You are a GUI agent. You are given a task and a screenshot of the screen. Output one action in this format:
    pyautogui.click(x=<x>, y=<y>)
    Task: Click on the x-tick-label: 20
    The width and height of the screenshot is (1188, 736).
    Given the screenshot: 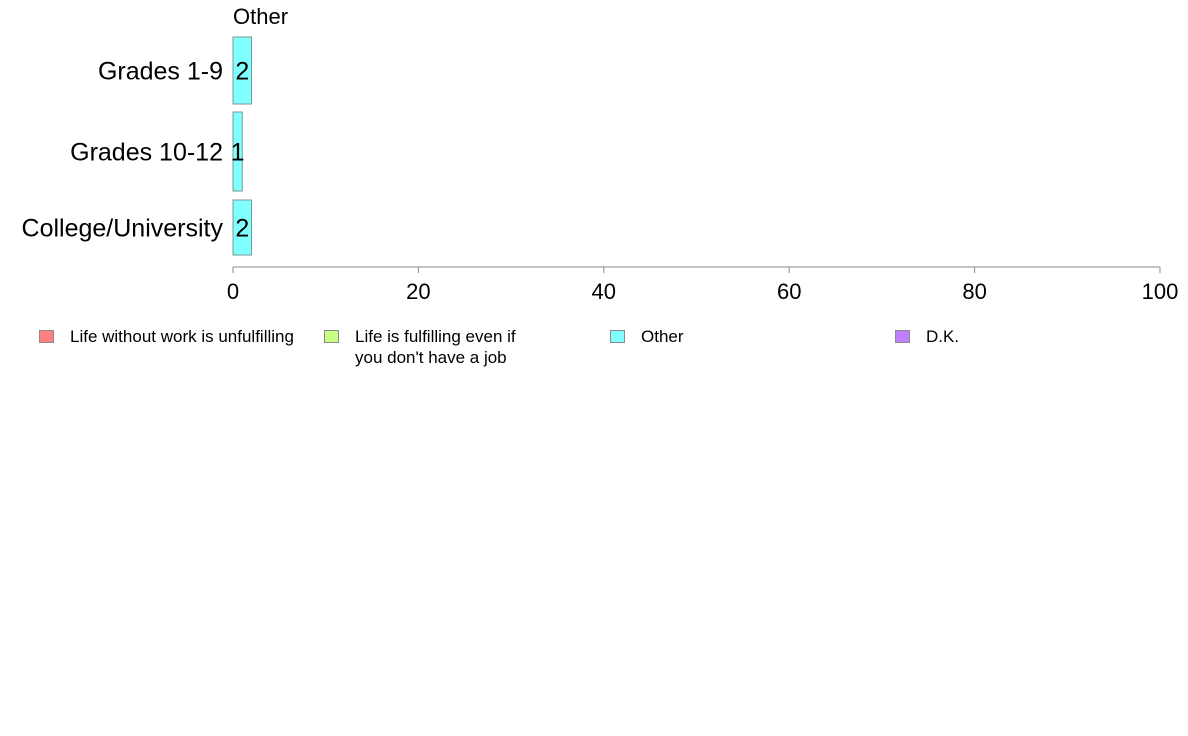 What is the action you would take?
    pyautogui.click(x=418, y=291)
    